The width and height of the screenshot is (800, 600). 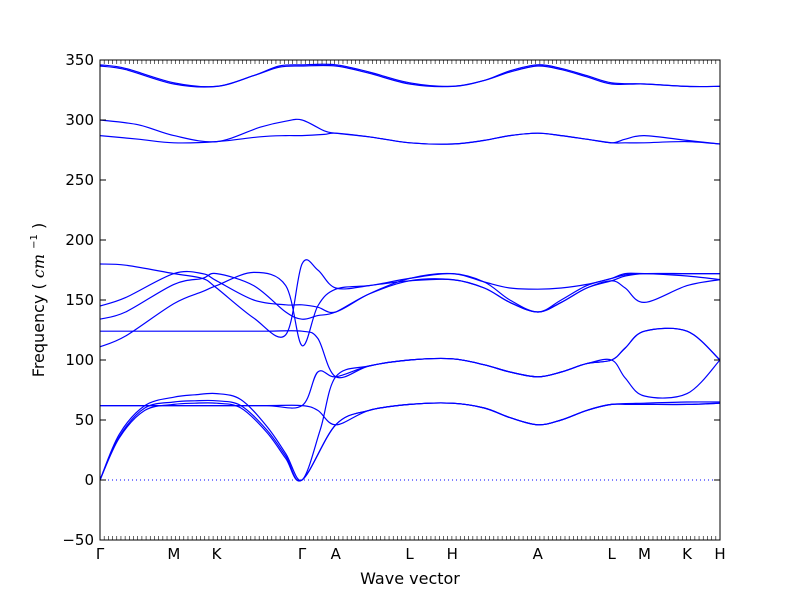 I want to click on y-tick-label: 50, so click(x=84, y=420).